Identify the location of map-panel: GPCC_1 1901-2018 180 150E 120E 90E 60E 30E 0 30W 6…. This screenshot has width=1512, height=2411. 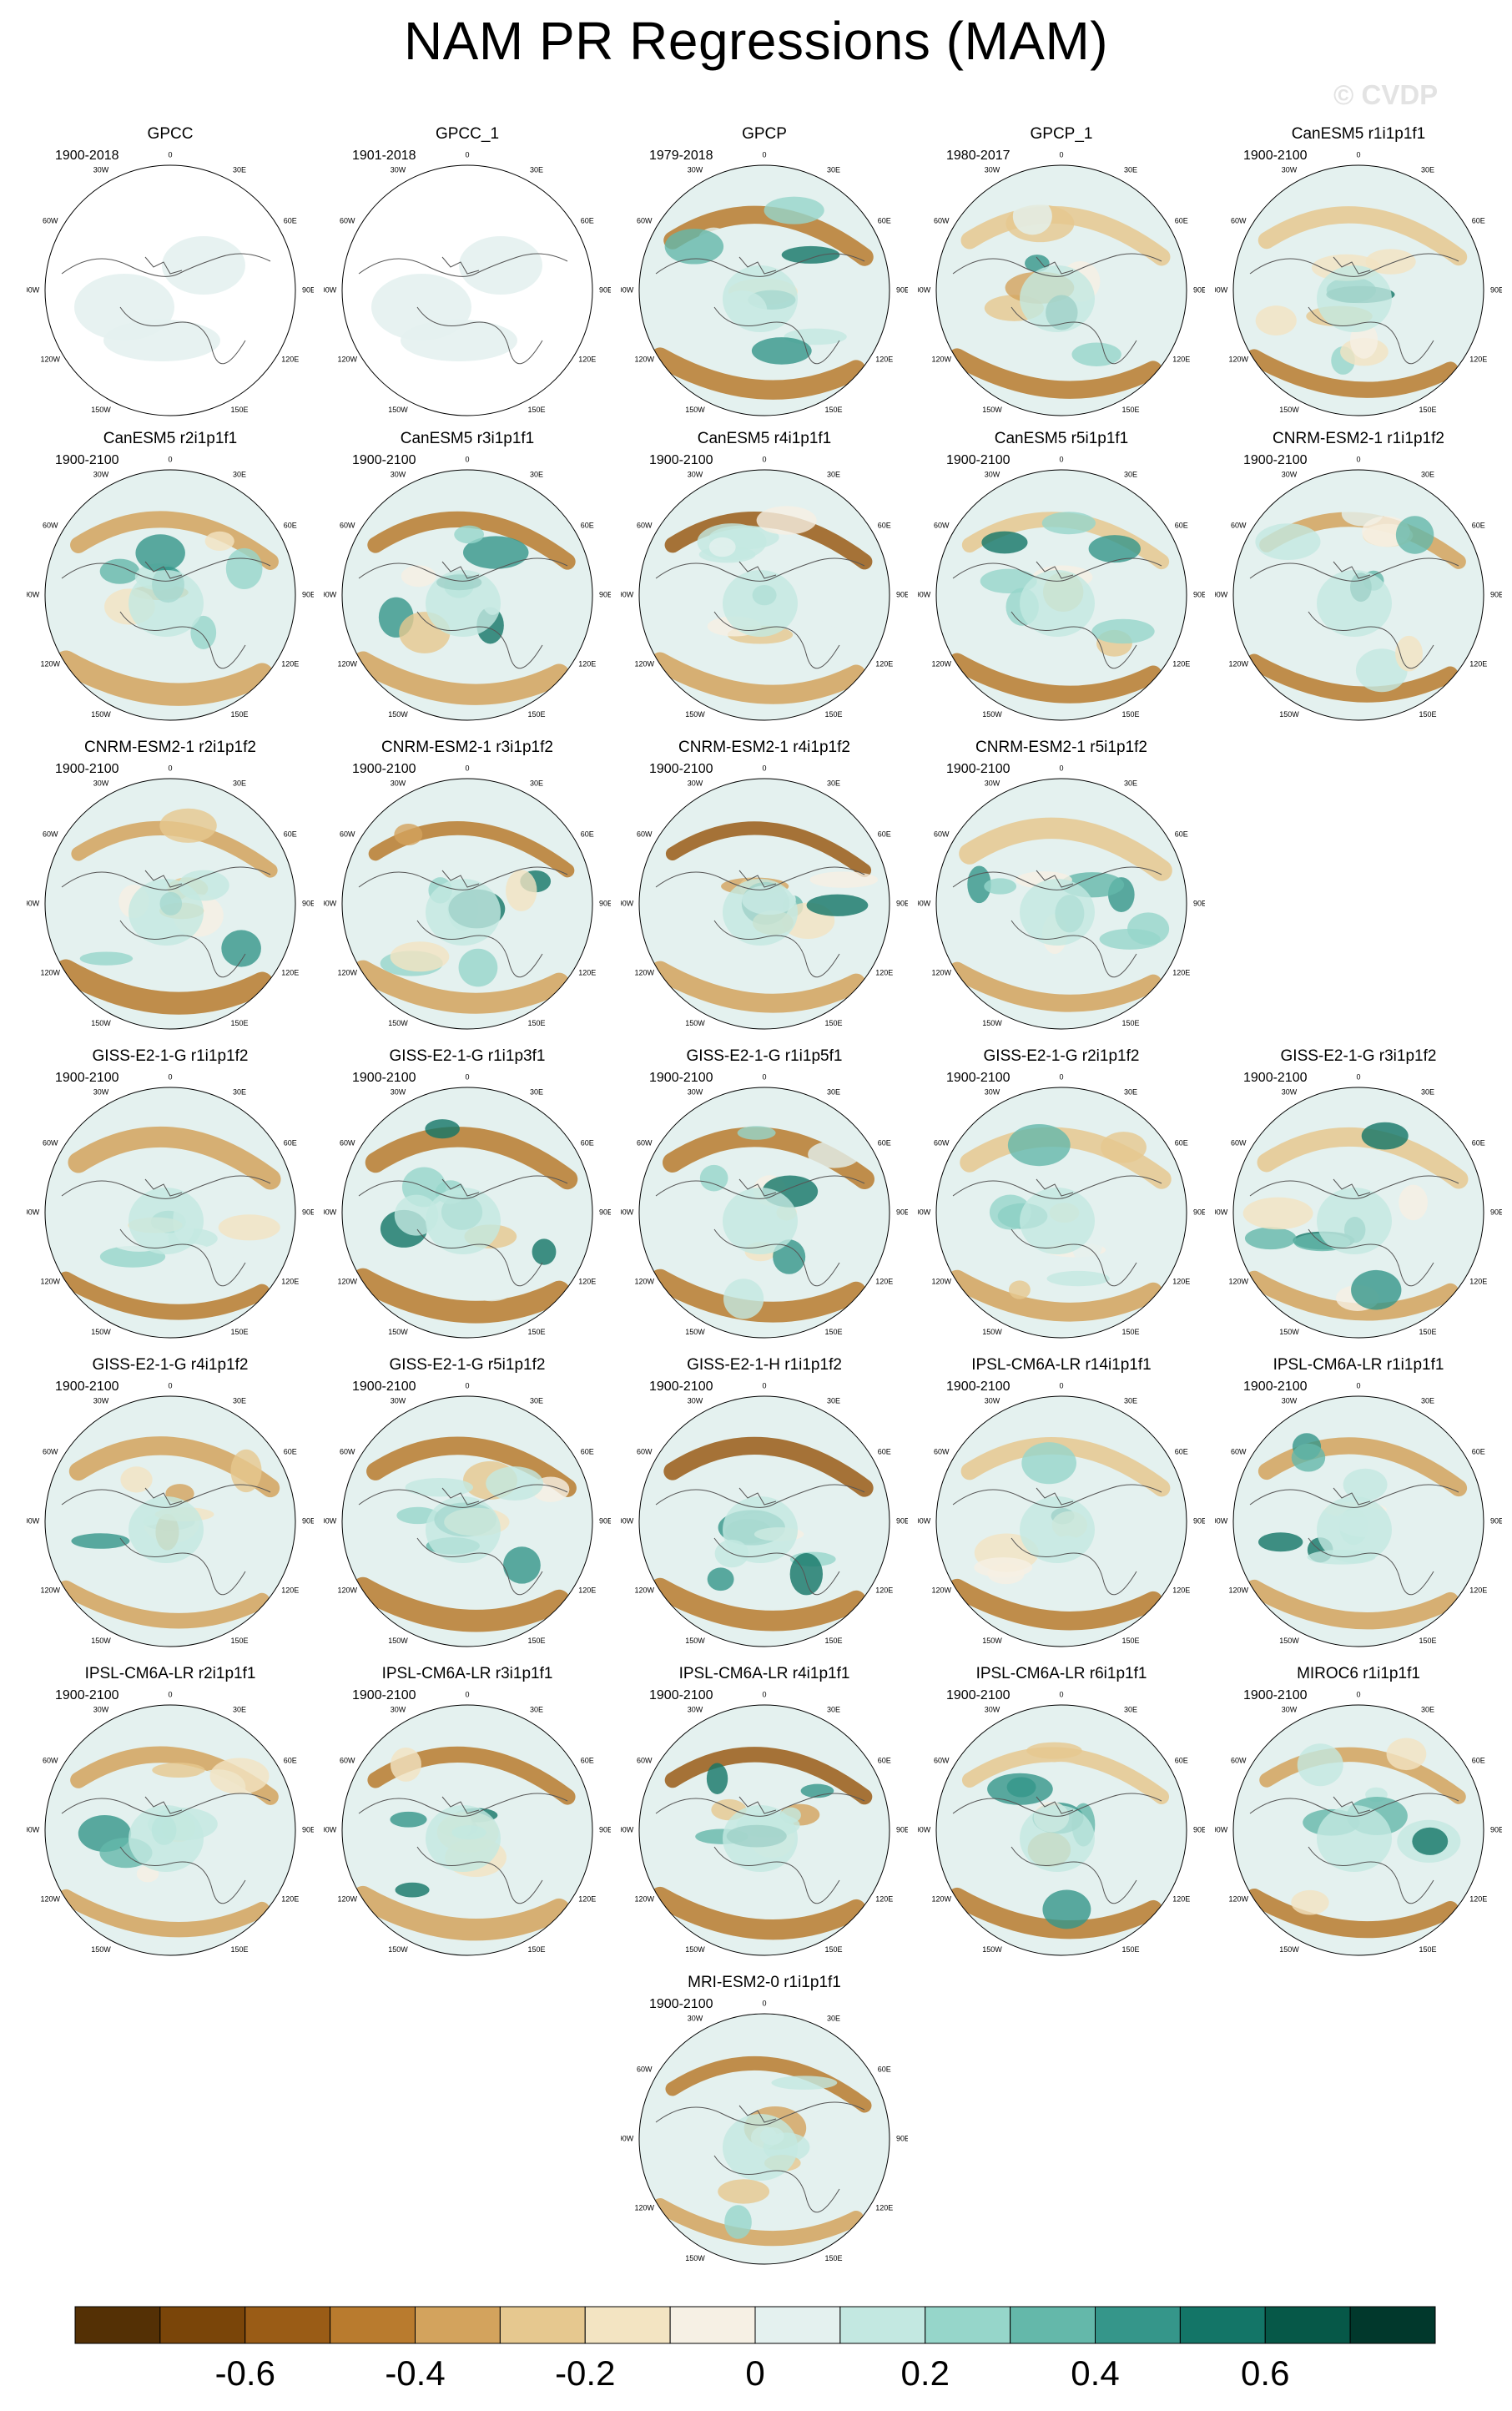
(467, 273).